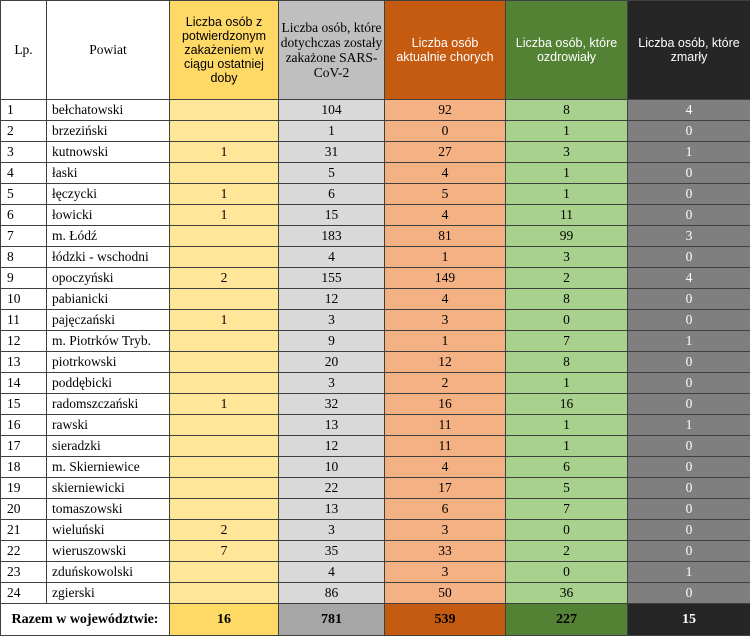  I want to click on table-row: 7 m. Łódź 183 81 99 3, so click(375, 236).